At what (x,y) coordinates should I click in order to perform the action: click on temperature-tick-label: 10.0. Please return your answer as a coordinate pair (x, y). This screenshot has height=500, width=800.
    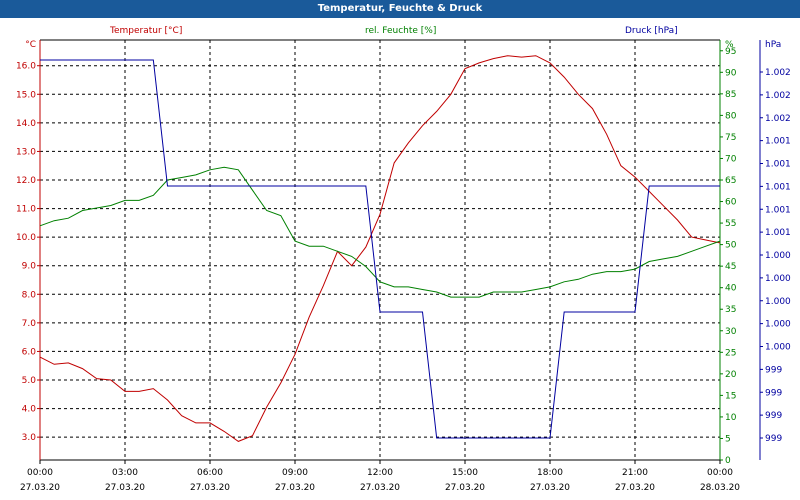
    Looking at the image, I should click on (26, 238).